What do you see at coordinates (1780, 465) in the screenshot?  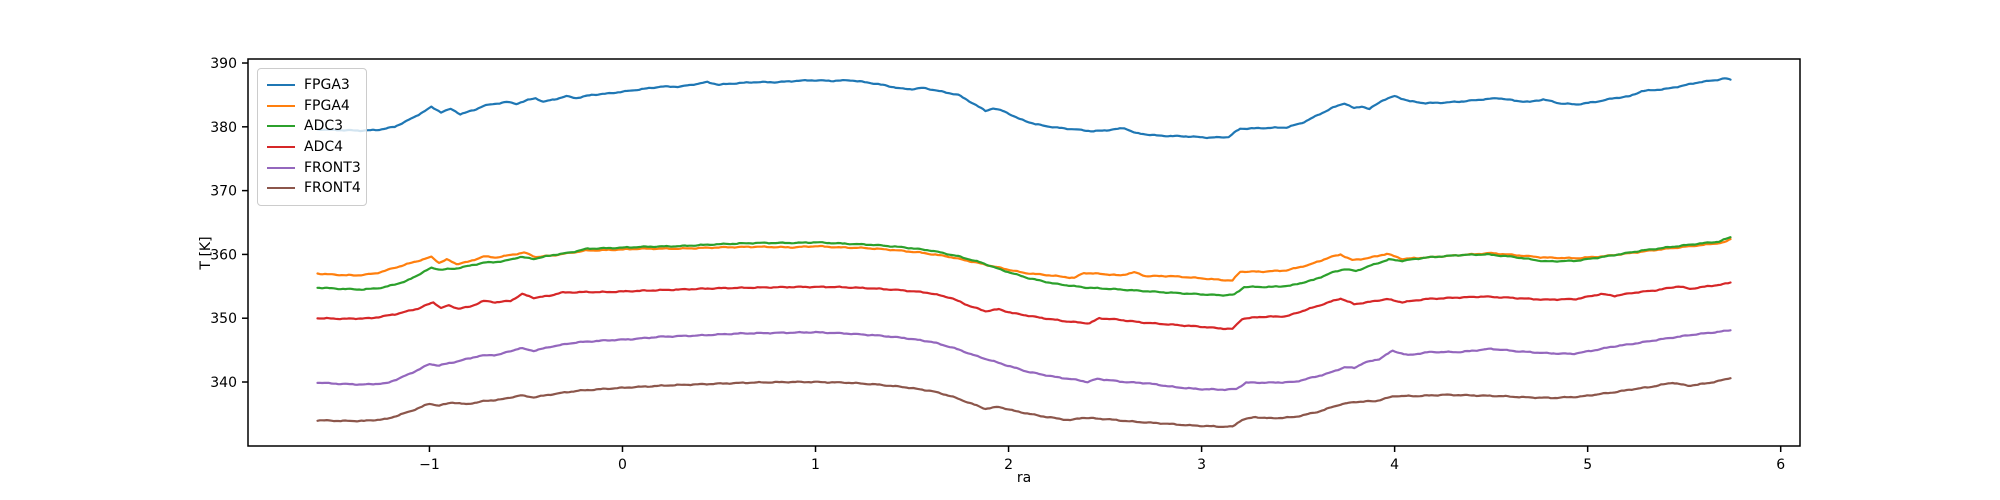 I see `x-tick-label: 6` at bounding box center [1780, 465].